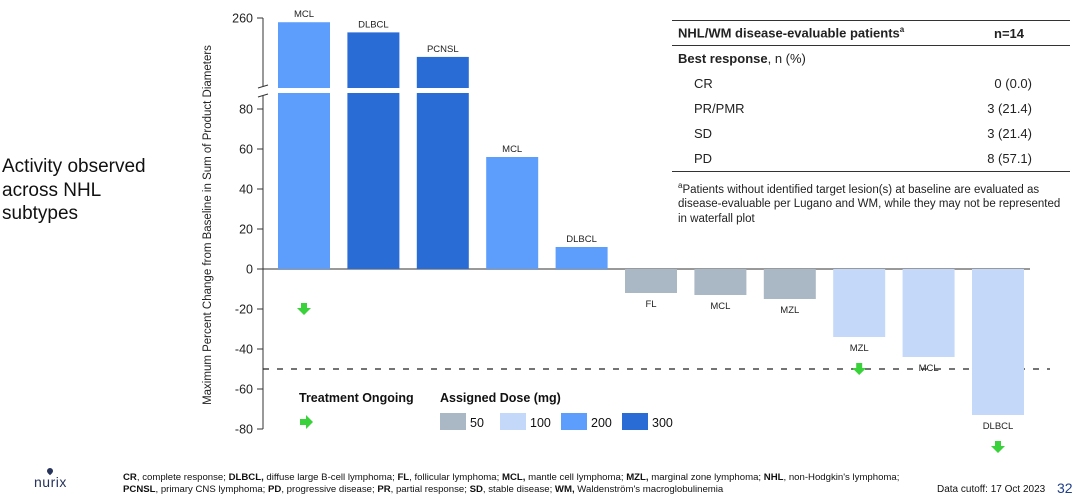 Image resolution: width=1080 pixels, height=500 pixels. Describe the element at coordinates (1009, 33) in the screenshot. I see `table-header-n: n=14` at that location.